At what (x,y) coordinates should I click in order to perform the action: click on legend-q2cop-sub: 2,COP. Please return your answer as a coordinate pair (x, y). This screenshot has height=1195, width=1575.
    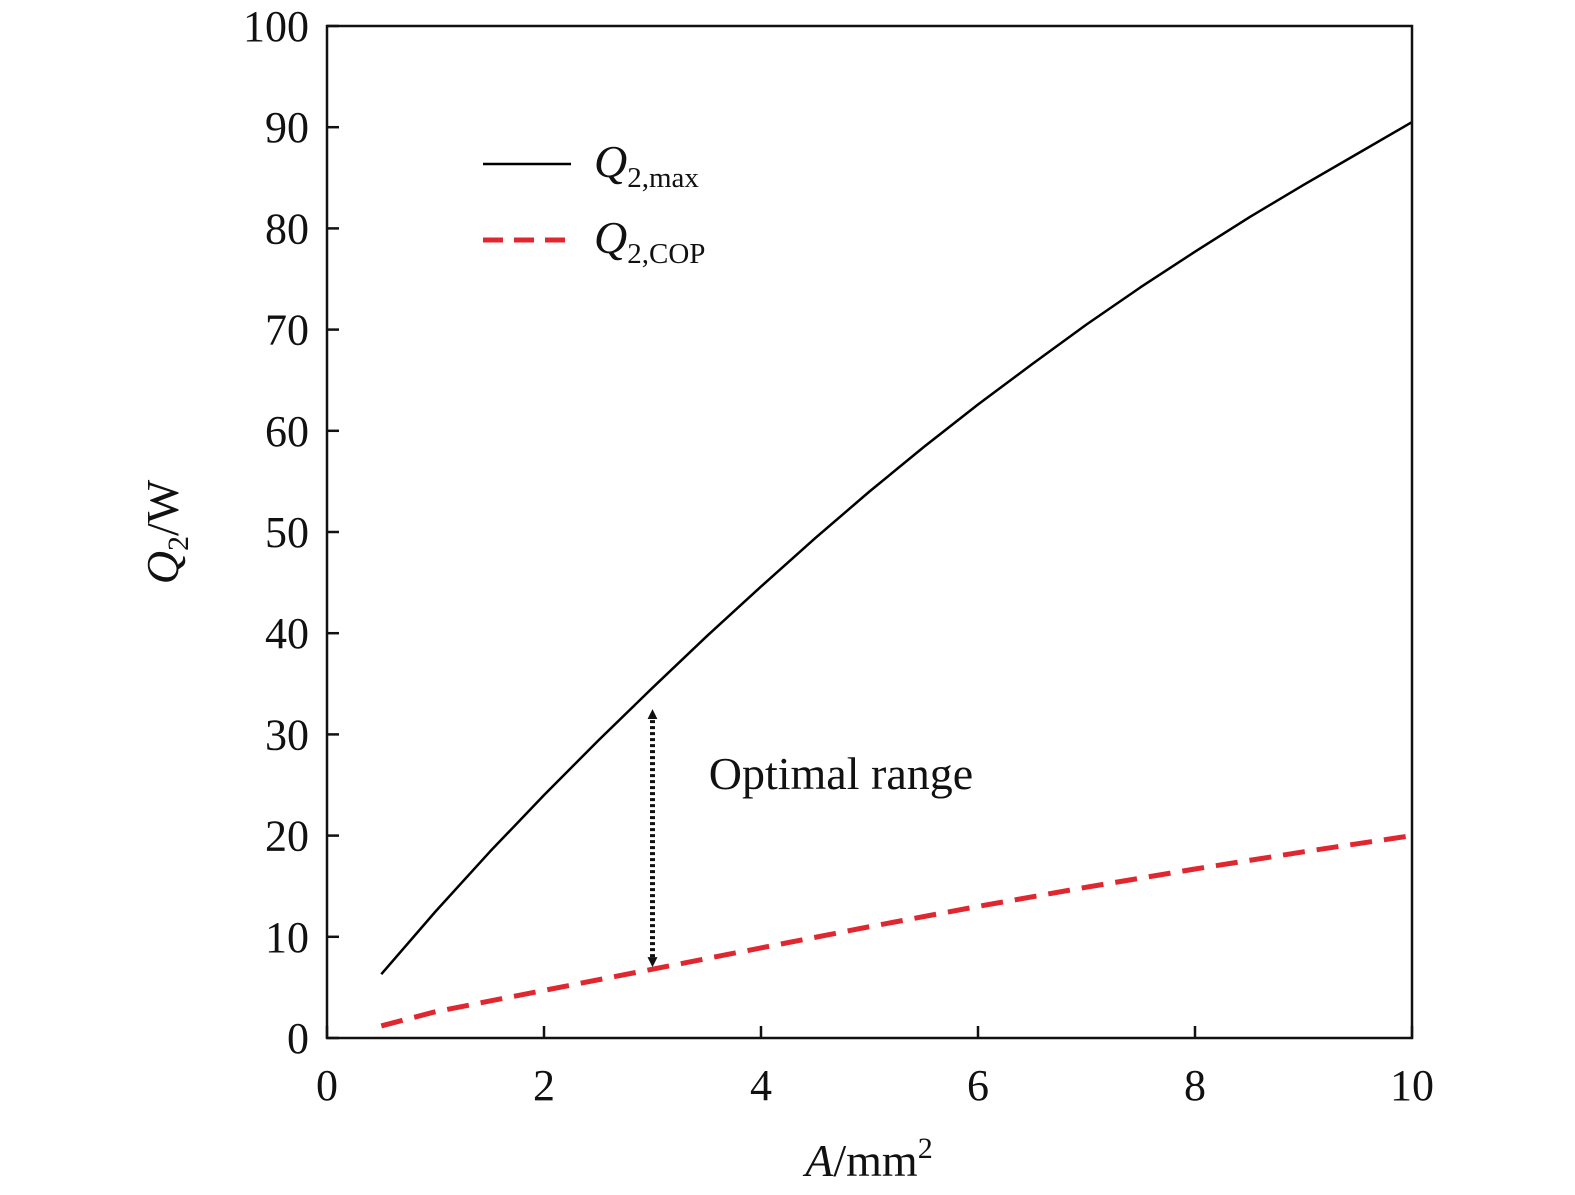
    Looking at the image, I should click on (666, 254).